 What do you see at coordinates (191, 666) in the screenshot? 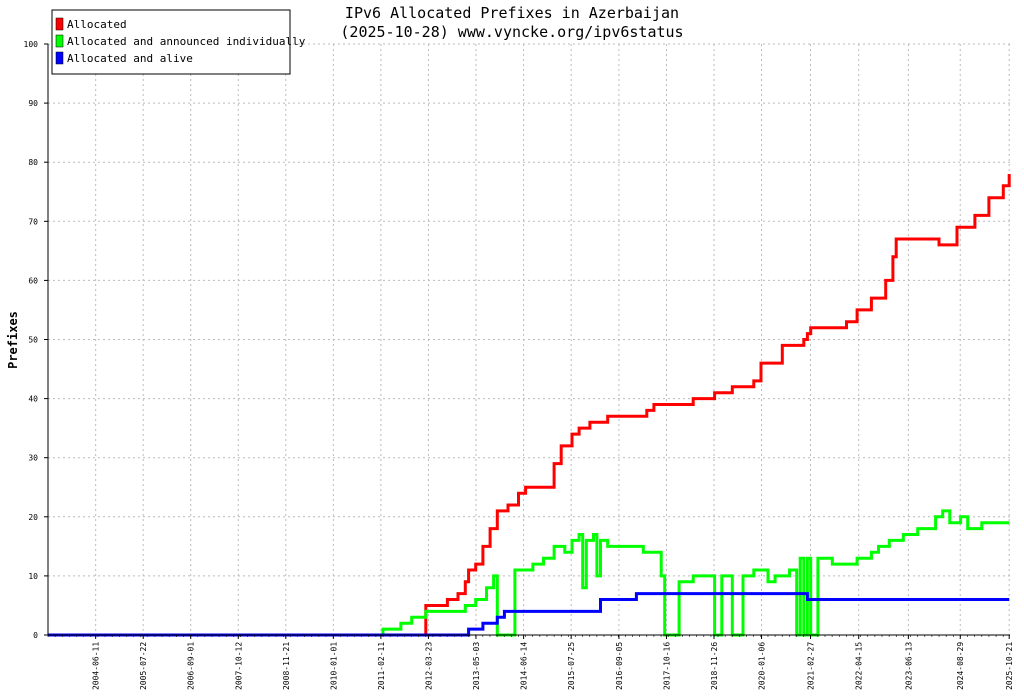
I see `x-tick-label: 2006-09-01` at bounding box center [191, 666].